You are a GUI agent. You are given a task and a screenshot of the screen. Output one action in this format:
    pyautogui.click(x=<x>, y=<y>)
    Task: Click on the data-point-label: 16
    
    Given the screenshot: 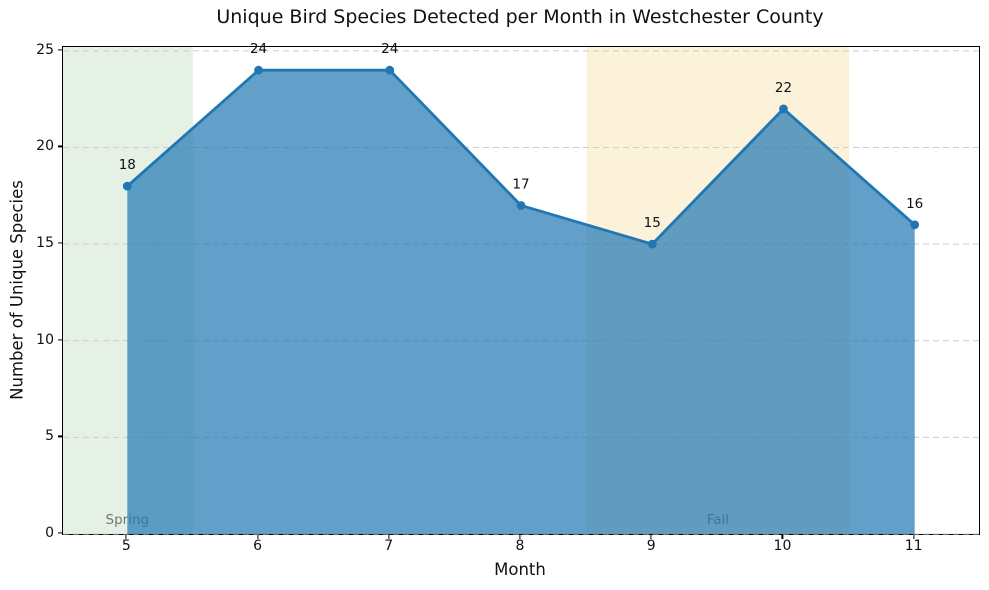 What is the action you would take?
    pyautogui.click(x=914, y=204)
    